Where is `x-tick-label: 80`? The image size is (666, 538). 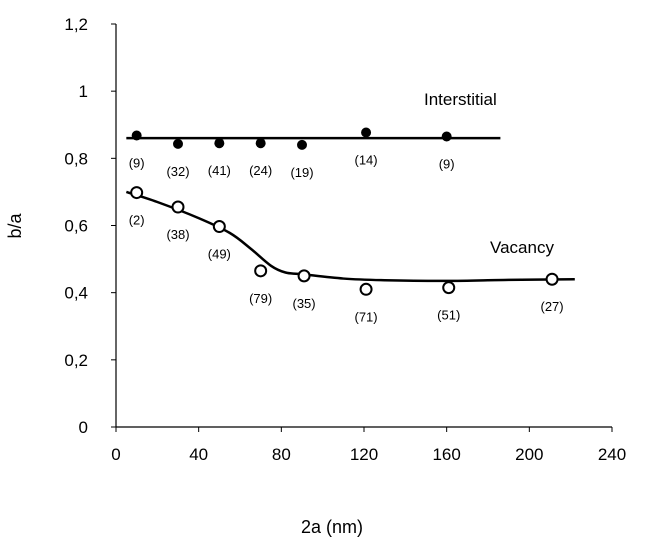 x-tick-label: 80 is located at coordinates (281, 454).